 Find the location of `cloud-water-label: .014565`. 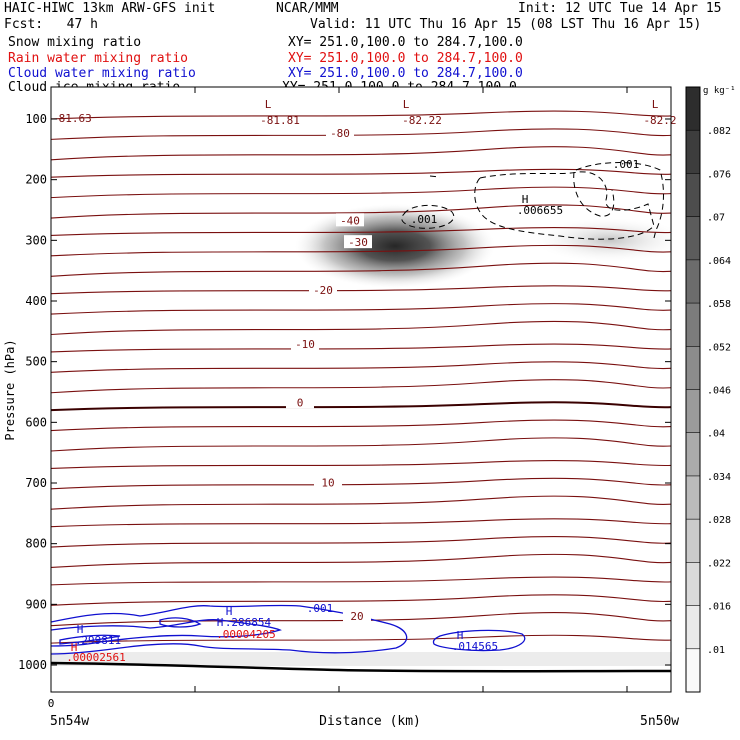

cloud-water-label: .014565 is located at coordinates (475, 646).